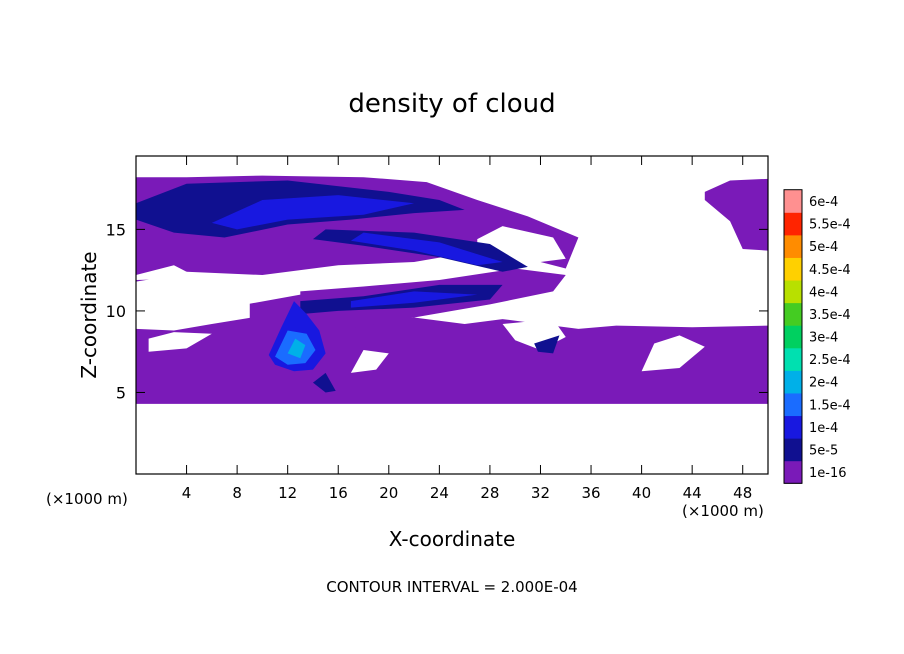 The height and width of the screenshot is (654, 904). Describe the element at coordinates (547, 344) in the screenshot. I see `blob-mid-right` at that location.